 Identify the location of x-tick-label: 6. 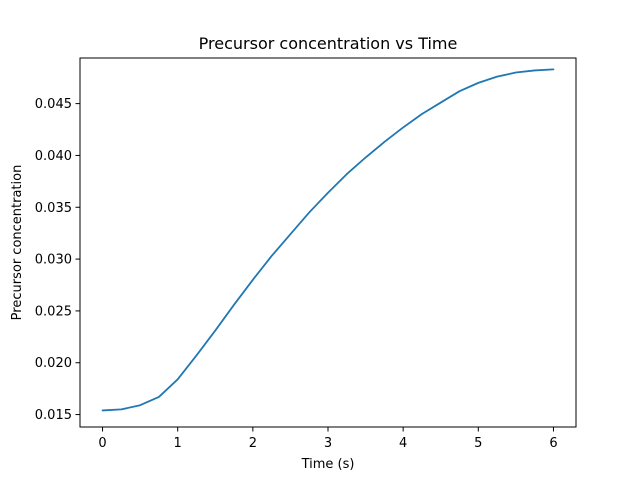
(553, 443).